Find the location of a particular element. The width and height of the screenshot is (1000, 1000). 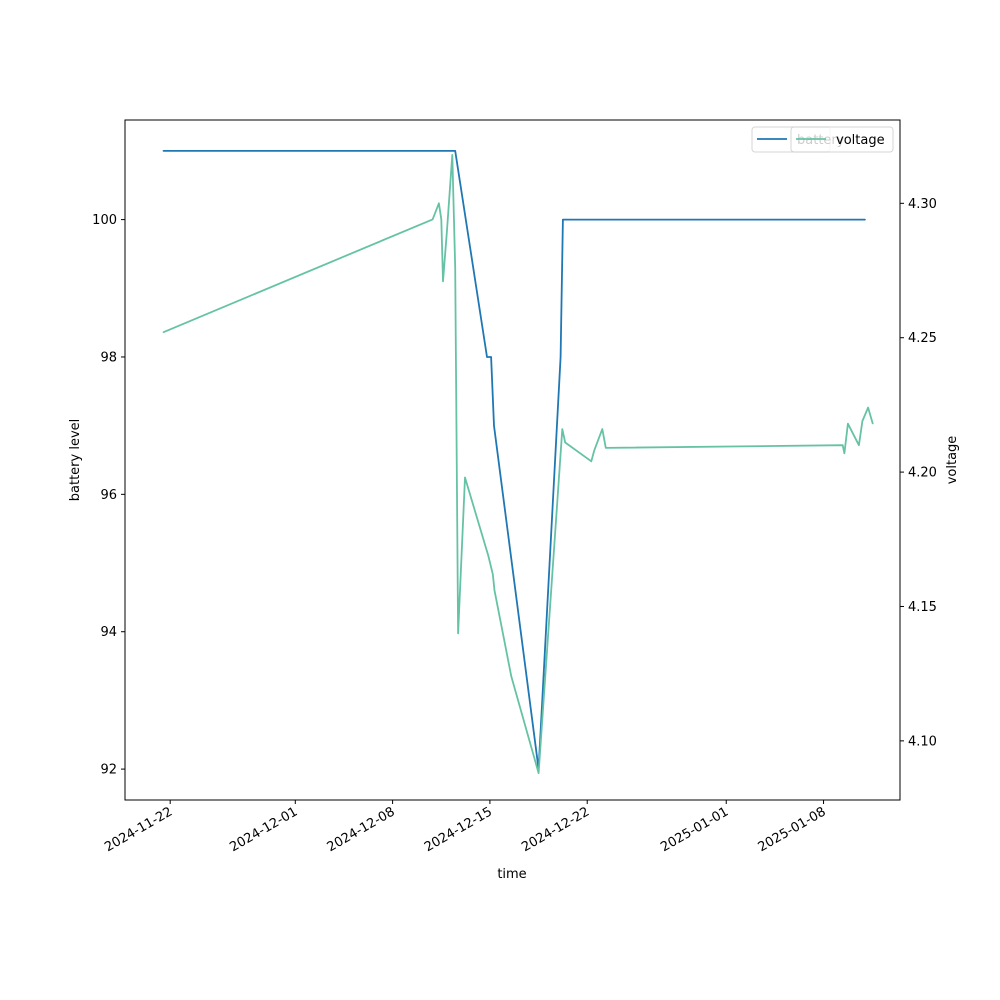

x-tick-label-1: 2024-12-01 is located at coordinates (263, 829).